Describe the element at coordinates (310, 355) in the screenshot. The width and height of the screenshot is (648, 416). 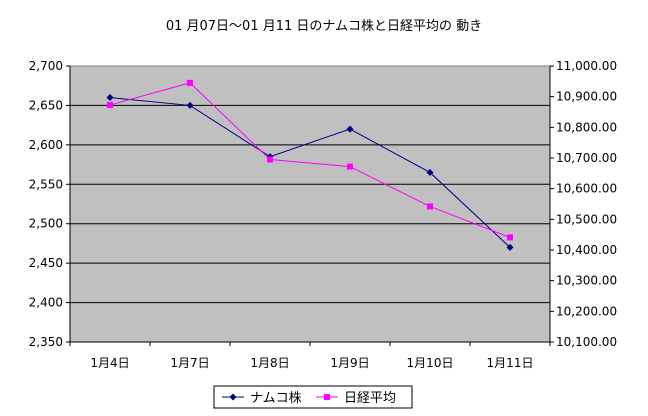
I see `x-axis: 1月4日 1月7日 1月8日 1月9日 1月10日 1月11日` at that location.